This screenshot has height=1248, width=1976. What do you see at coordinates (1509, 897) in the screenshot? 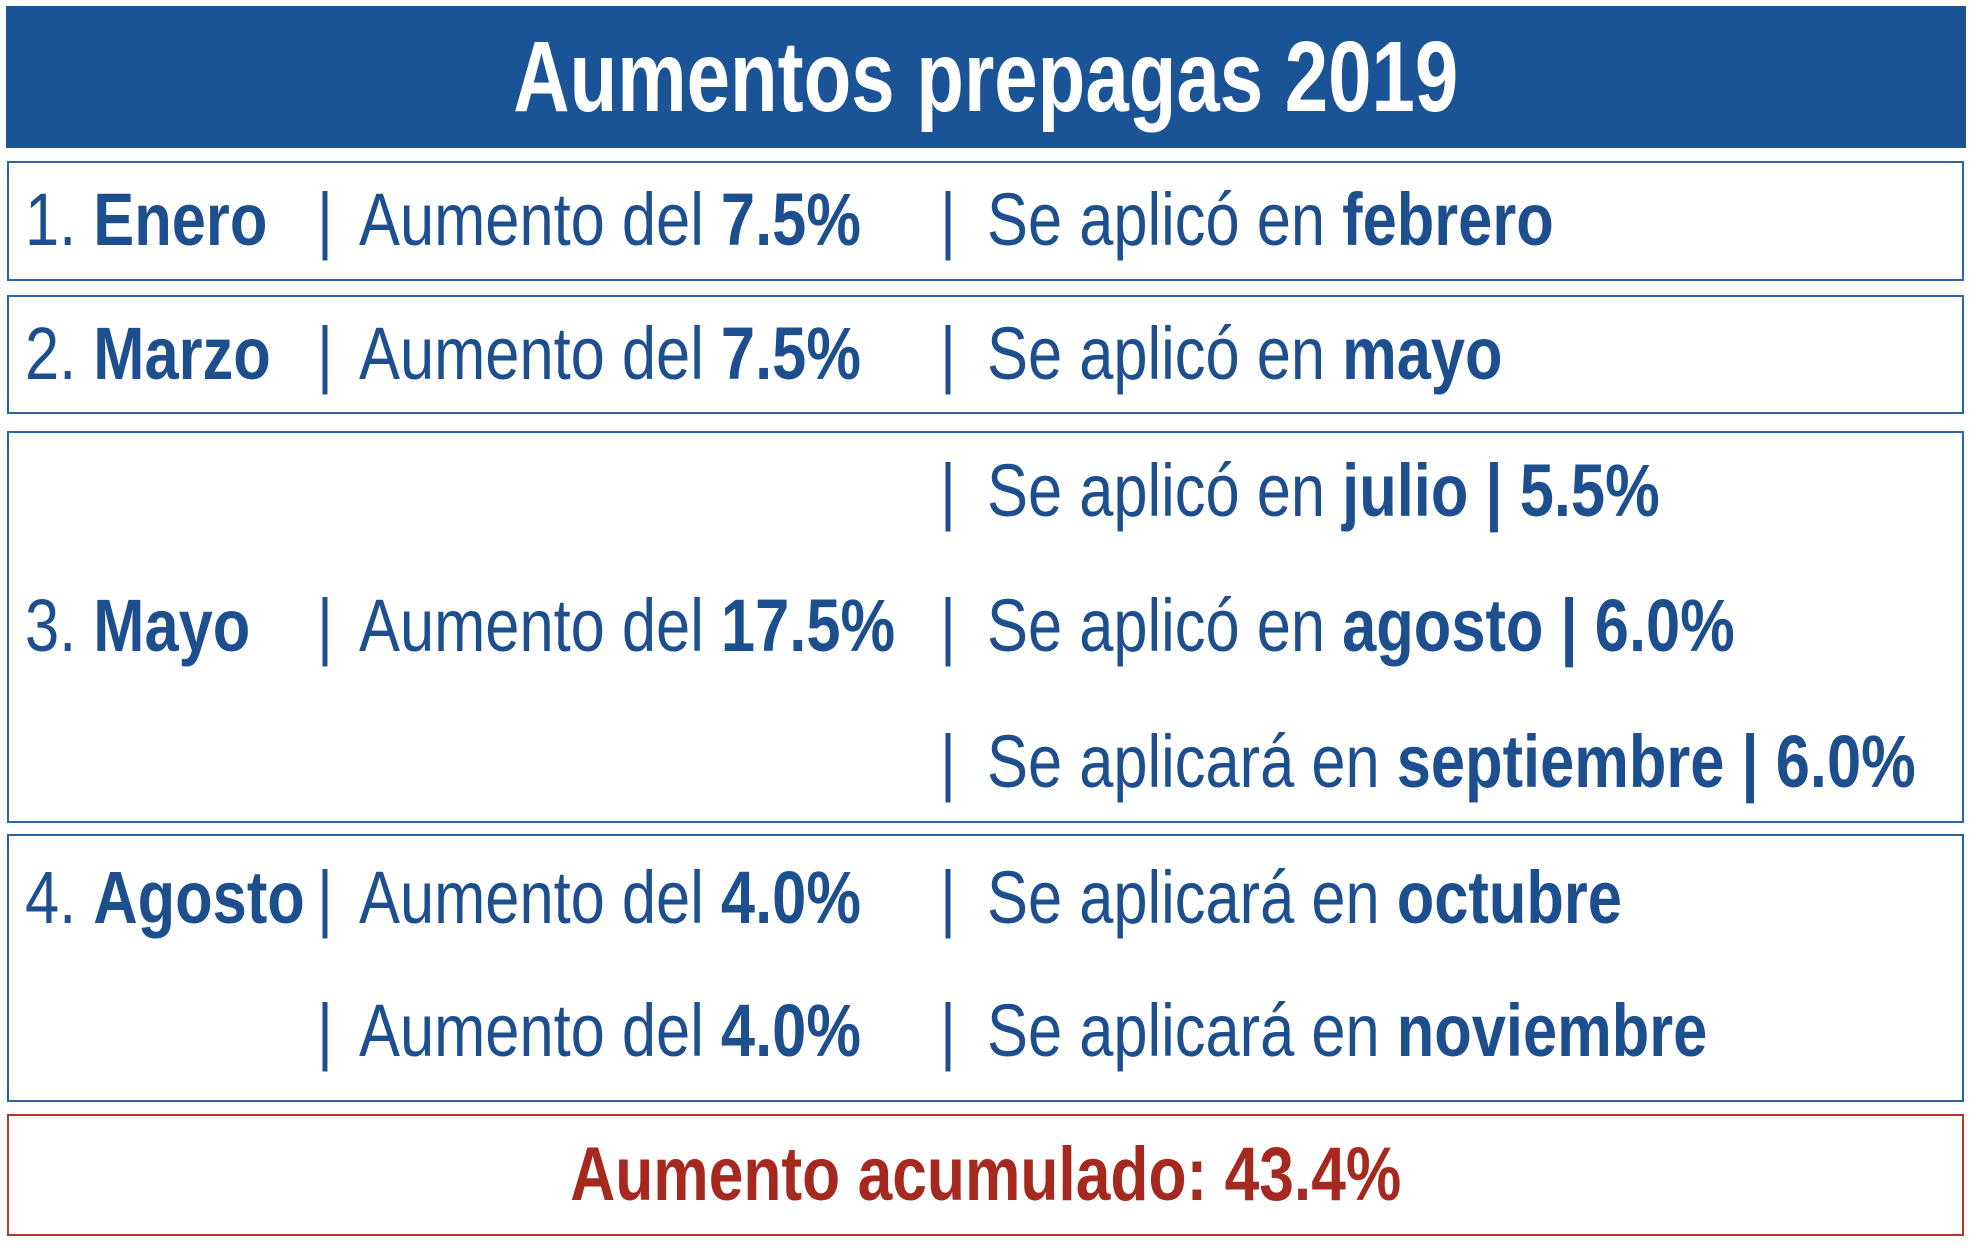
I see `applied-month: octubre` at bounding box center [1509, 897].